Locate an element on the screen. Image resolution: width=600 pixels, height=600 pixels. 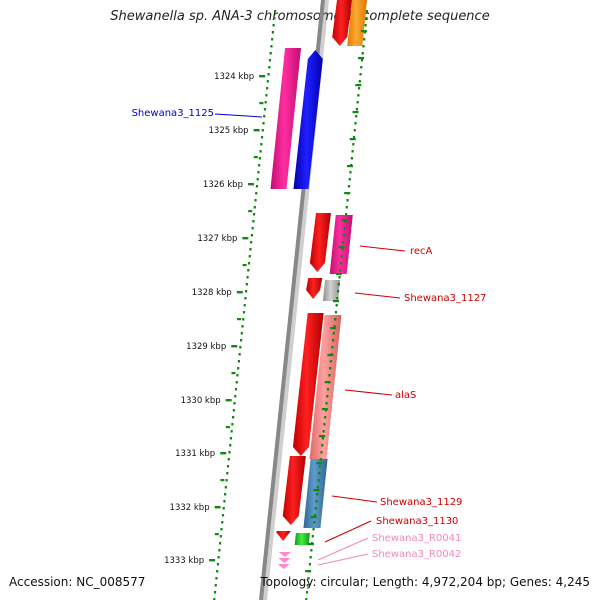
gene-label: Shewana3_1130 is located at coordinates (417, 521).